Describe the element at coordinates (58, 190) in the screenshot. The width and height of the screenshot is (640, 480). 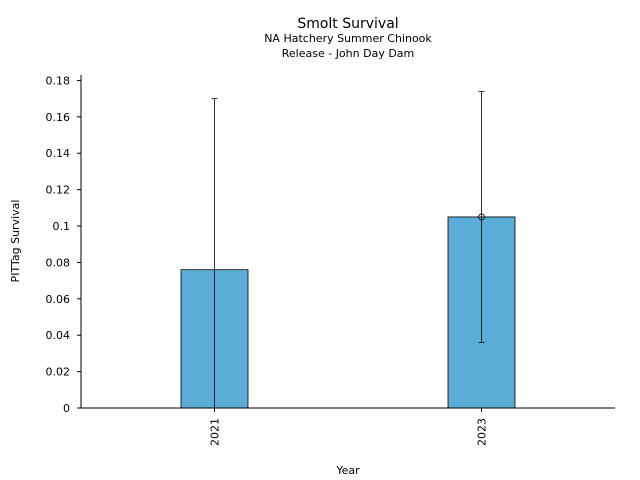
I see `y-tick-label: 0.12` at that location.